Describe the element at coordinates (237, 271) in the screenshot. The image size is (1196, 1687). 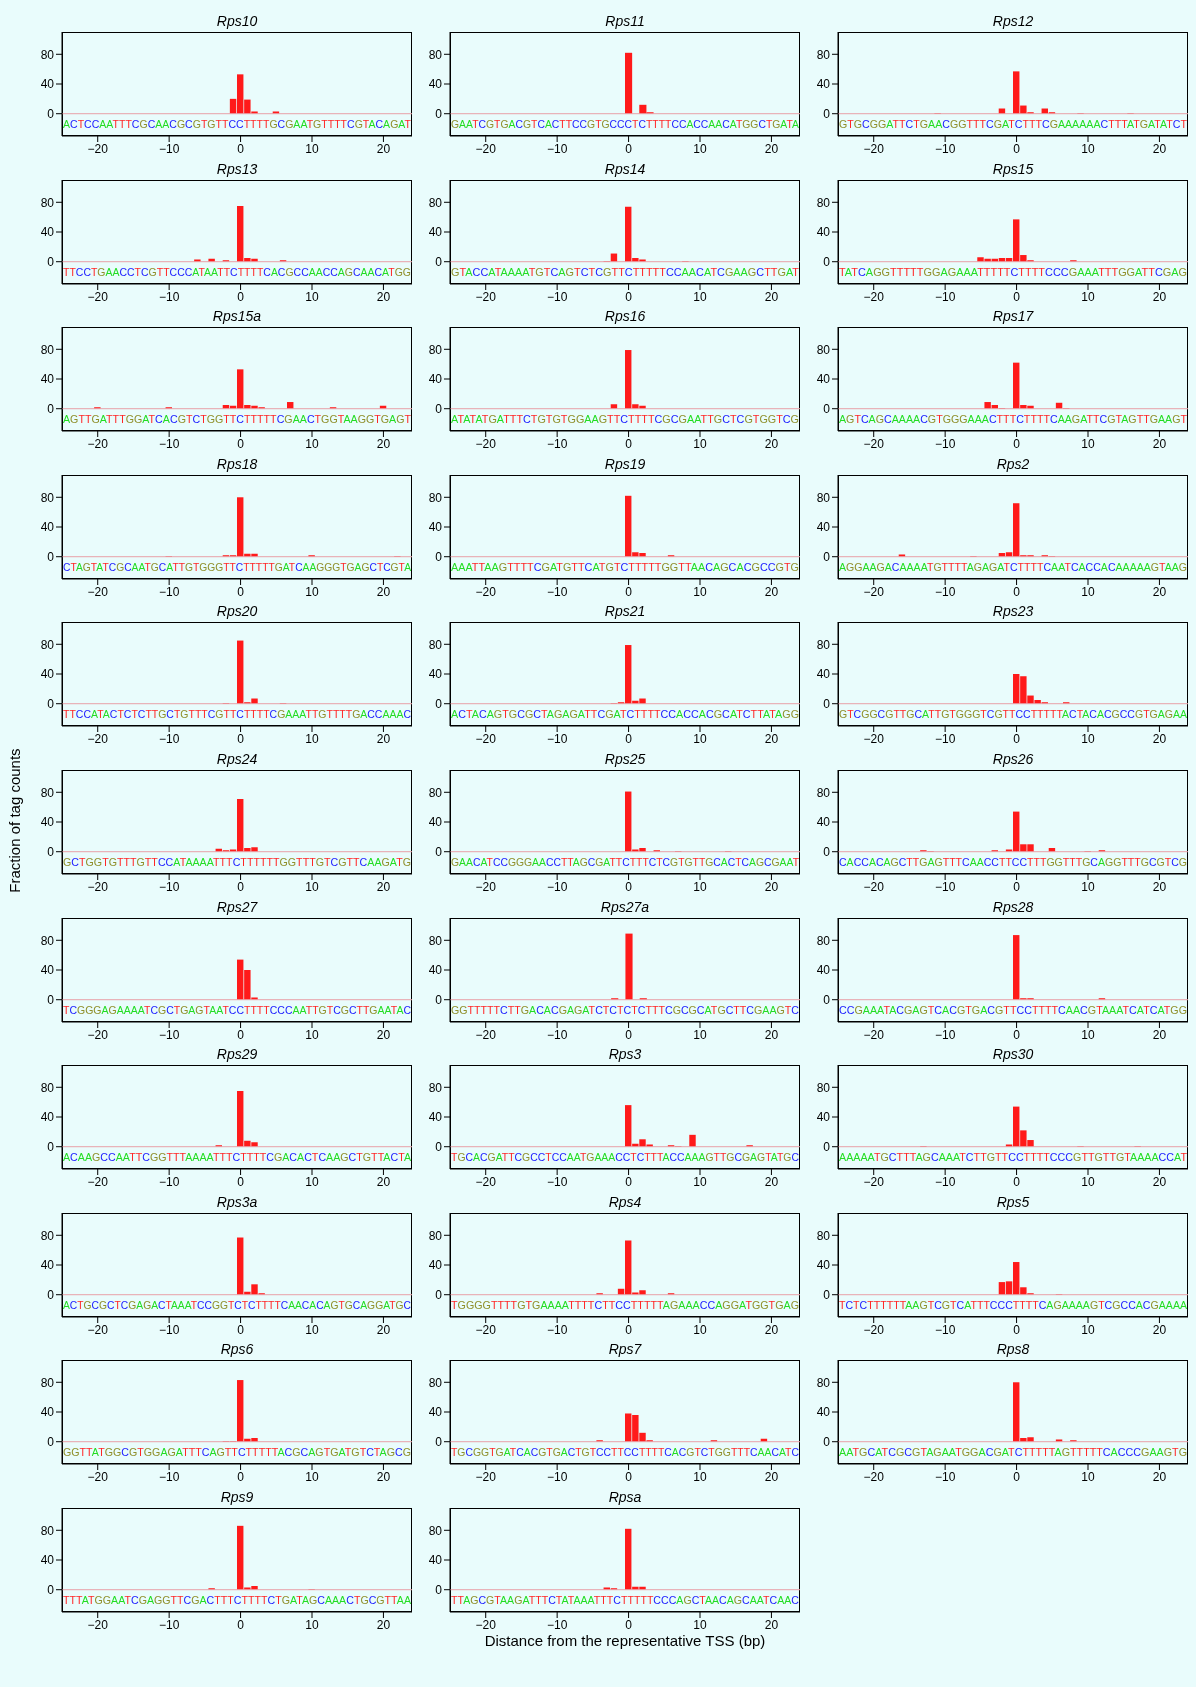
I see `text: TTCCTGAACCTCGTTCCCATAATTCTTTTCACGCCAACCAGCAACATGG` at that location.